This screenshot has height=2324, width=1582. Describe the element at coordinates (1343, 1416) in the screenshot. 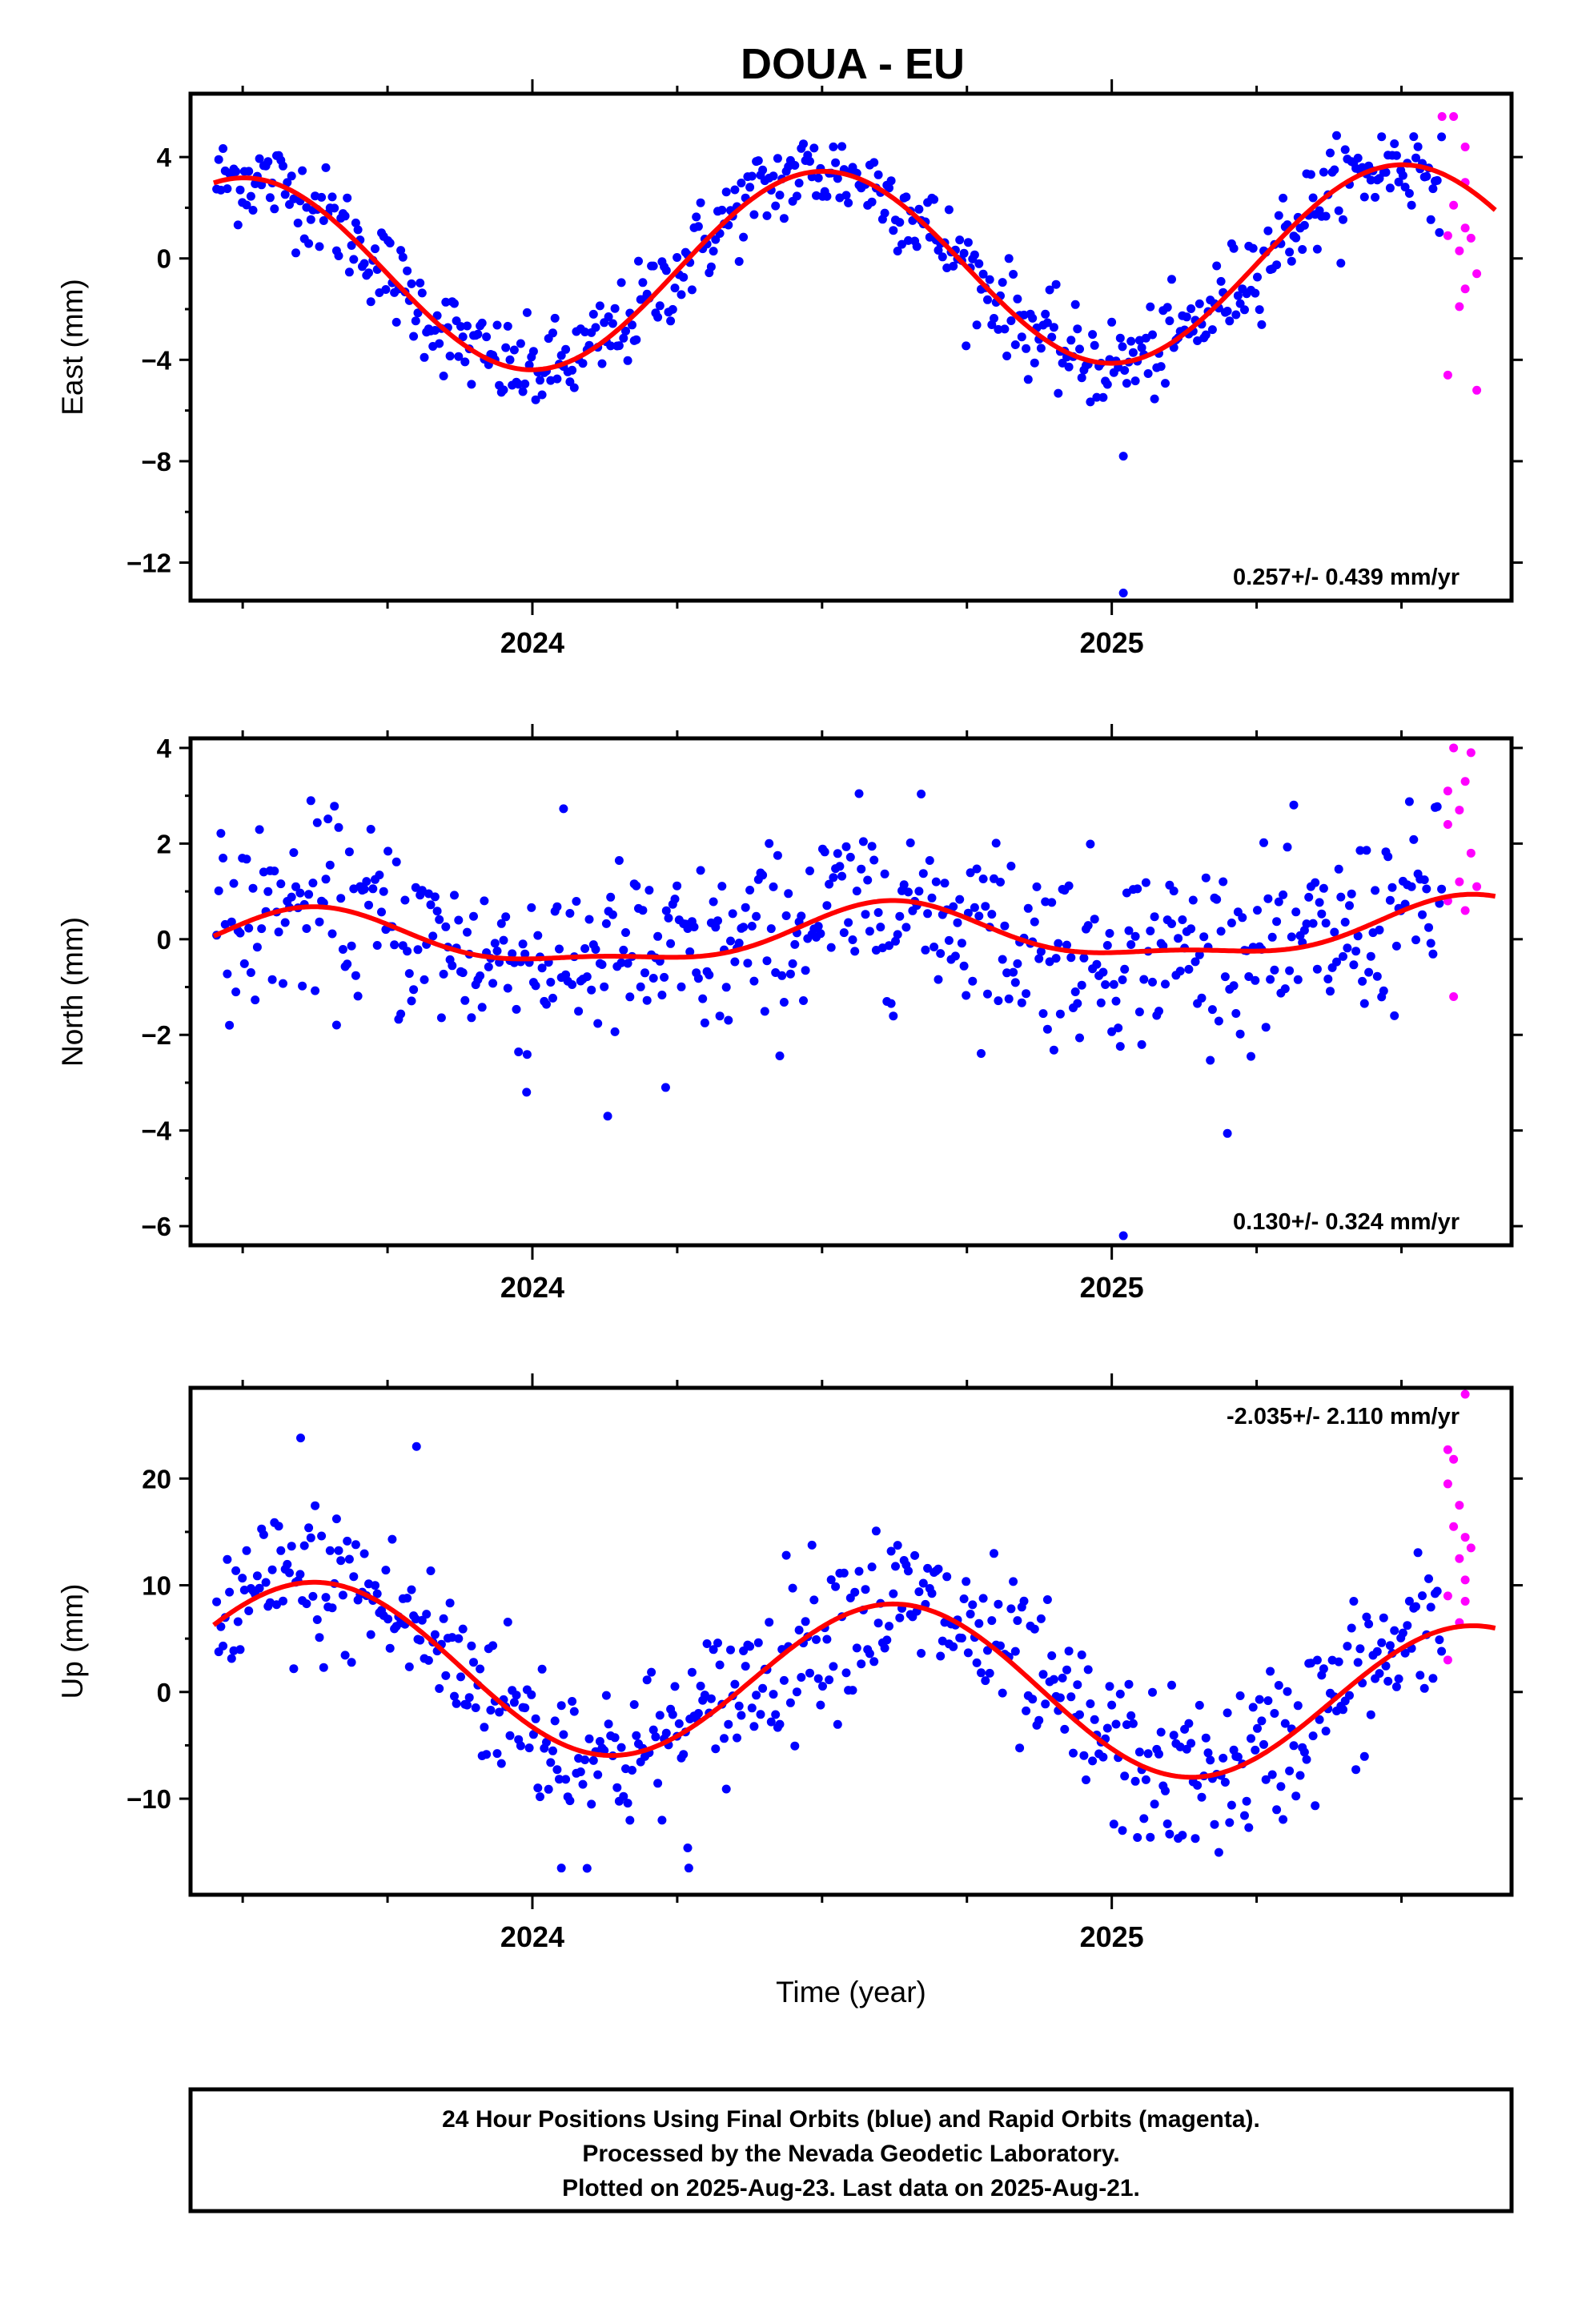

I see `velocity-label: -2.035+/- 2.110 mm/yr` at that location.